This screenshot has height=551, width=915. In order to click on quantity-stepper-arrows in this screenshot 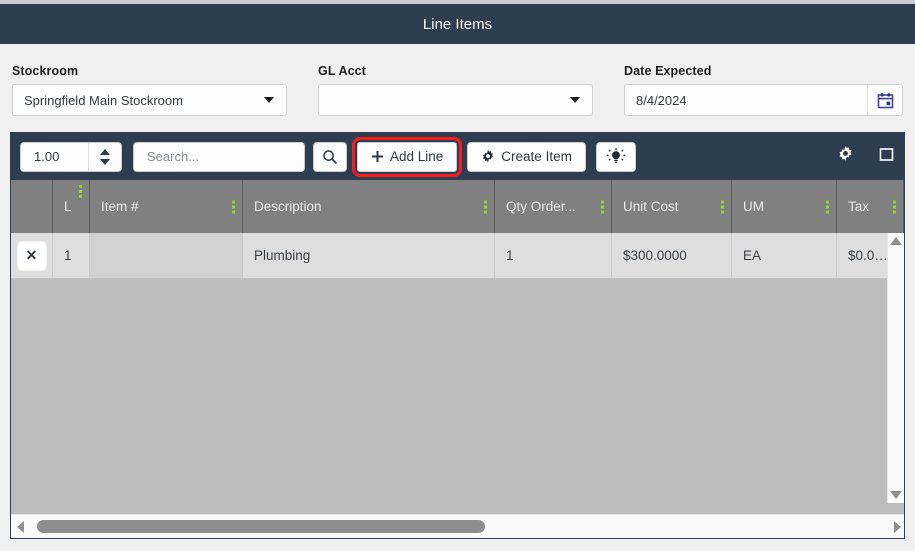, I will do `click(104, 156)`.